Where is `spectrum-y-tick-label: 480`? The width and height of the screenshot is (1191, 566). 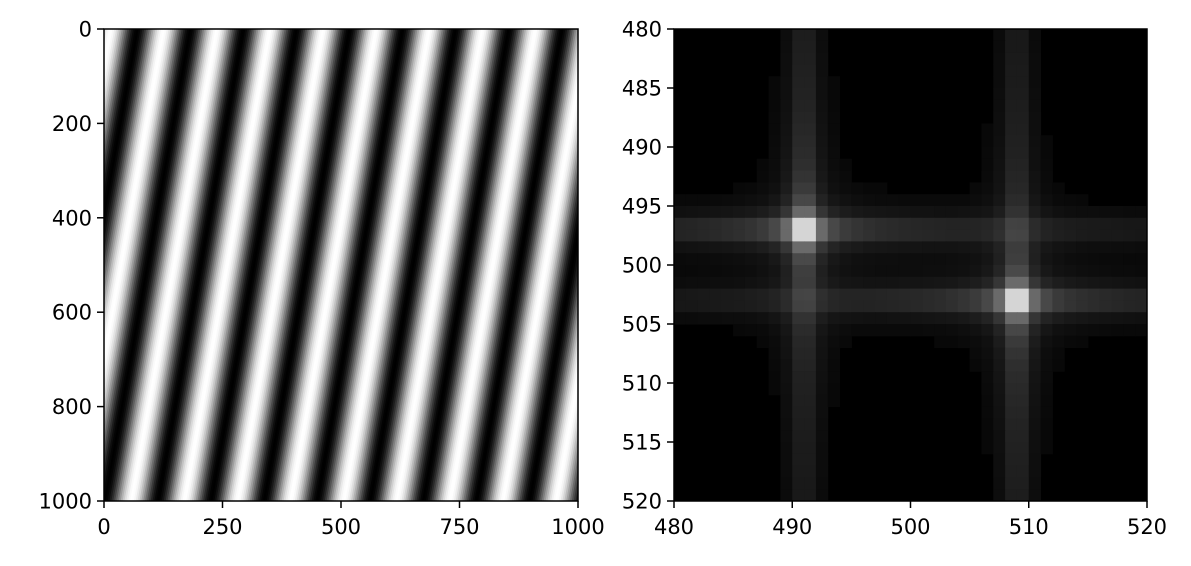
spectrum-y-tick-label: 480 is located at coordinates (642, 30).